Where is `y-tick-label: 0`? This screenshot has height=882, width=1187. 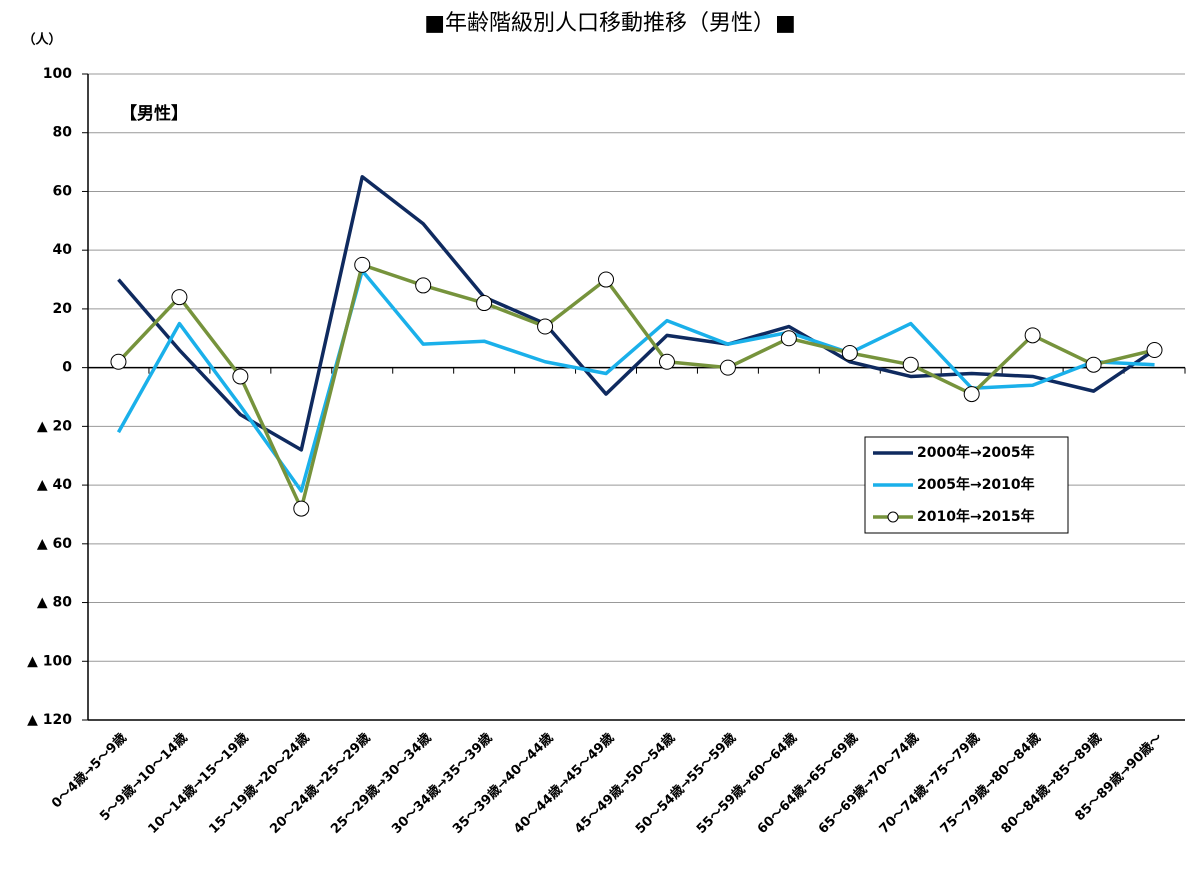
y-tick-label: 0 is located at coordinates (67, 368).